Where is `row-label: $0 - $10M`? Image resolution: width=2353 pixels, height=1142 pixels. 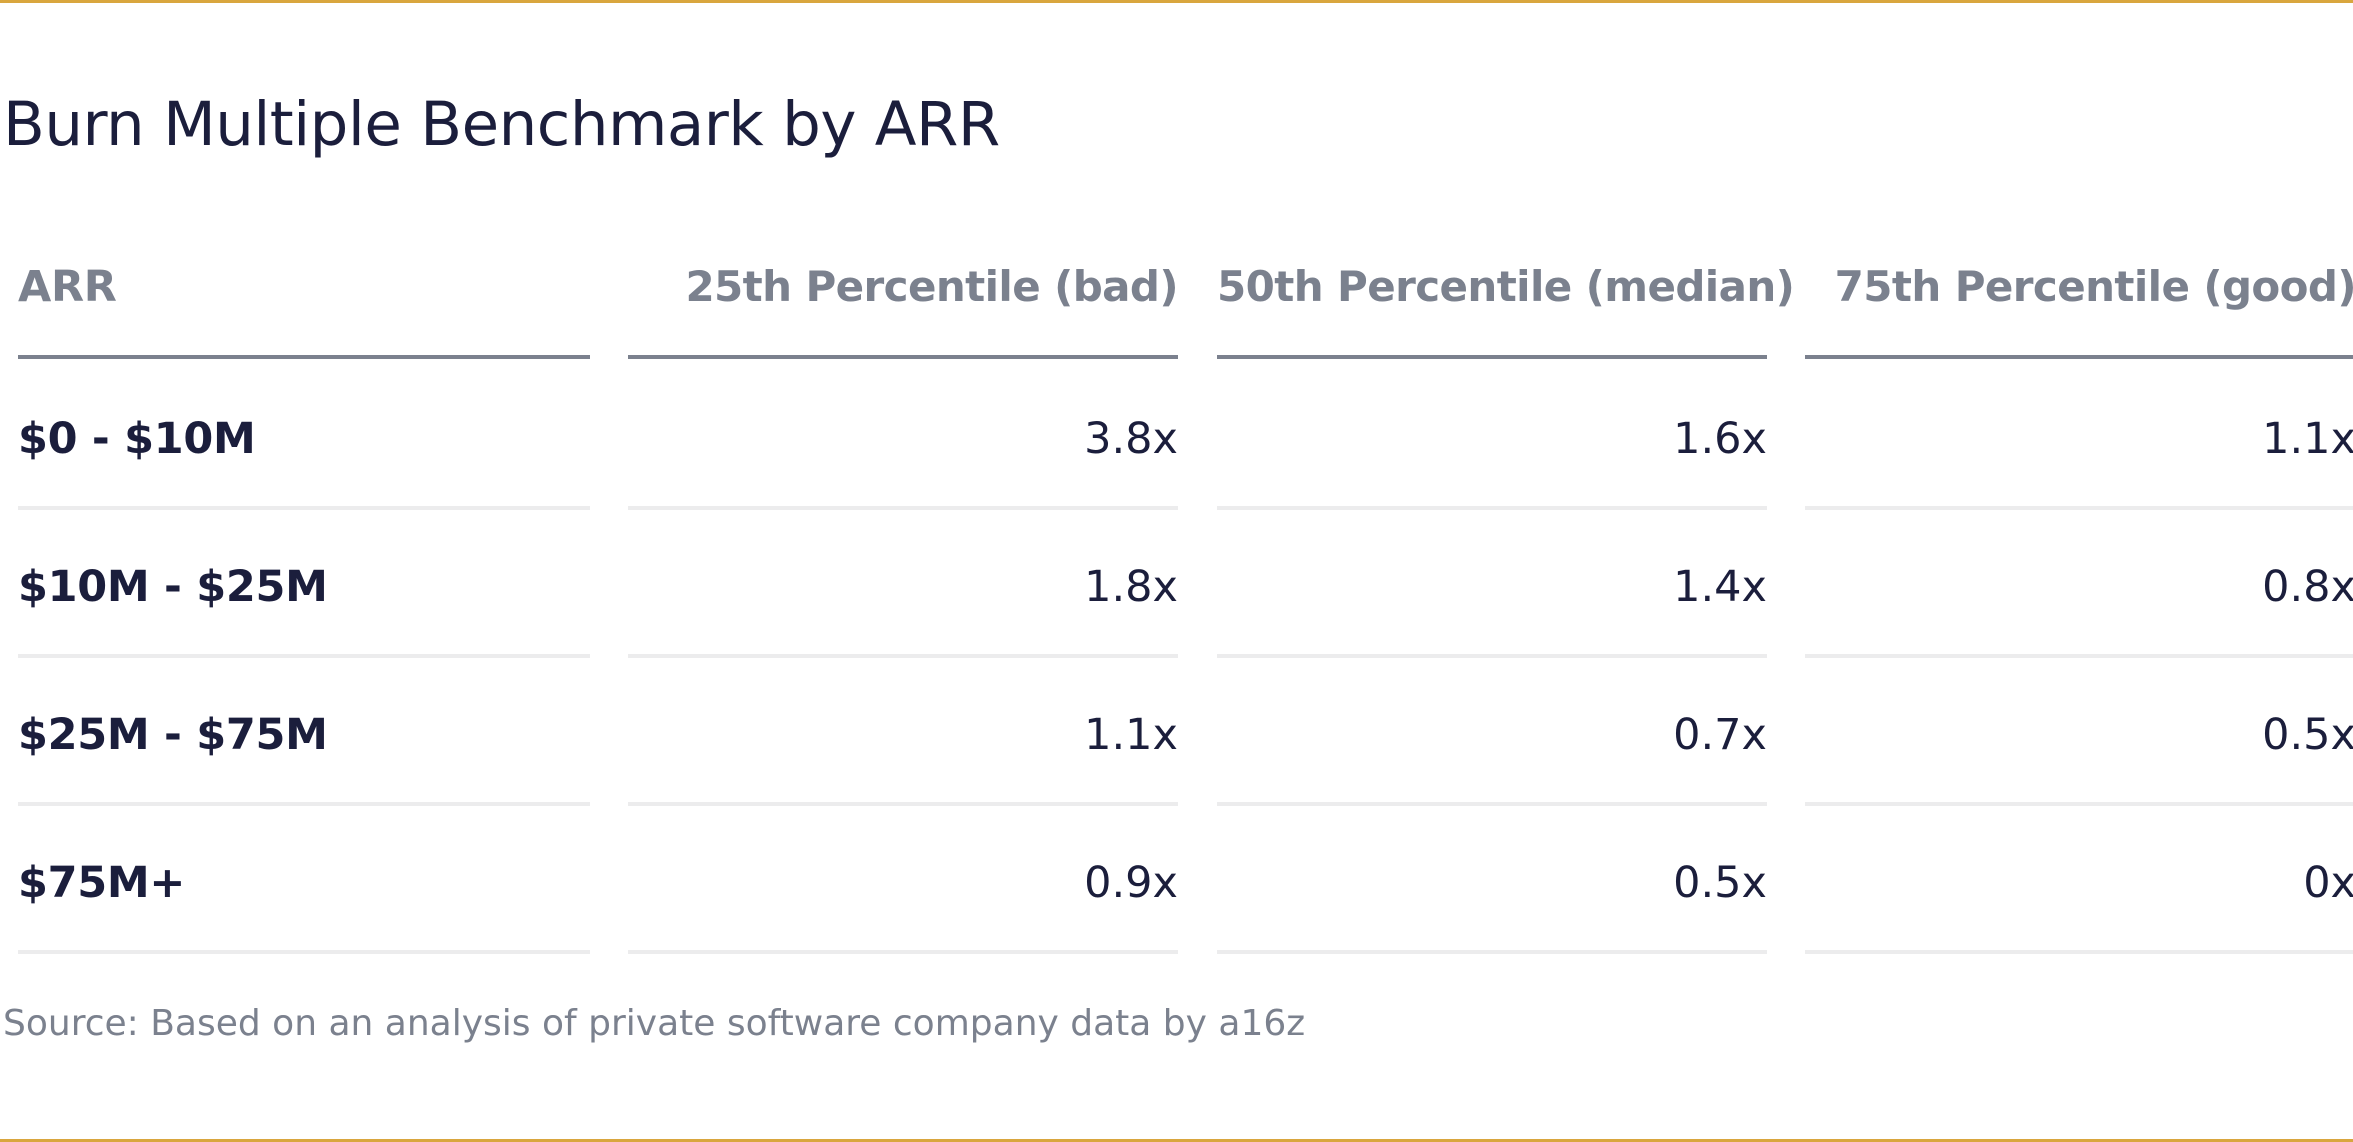 row-label: $0 - $10M is located at coordinates (137, 439).